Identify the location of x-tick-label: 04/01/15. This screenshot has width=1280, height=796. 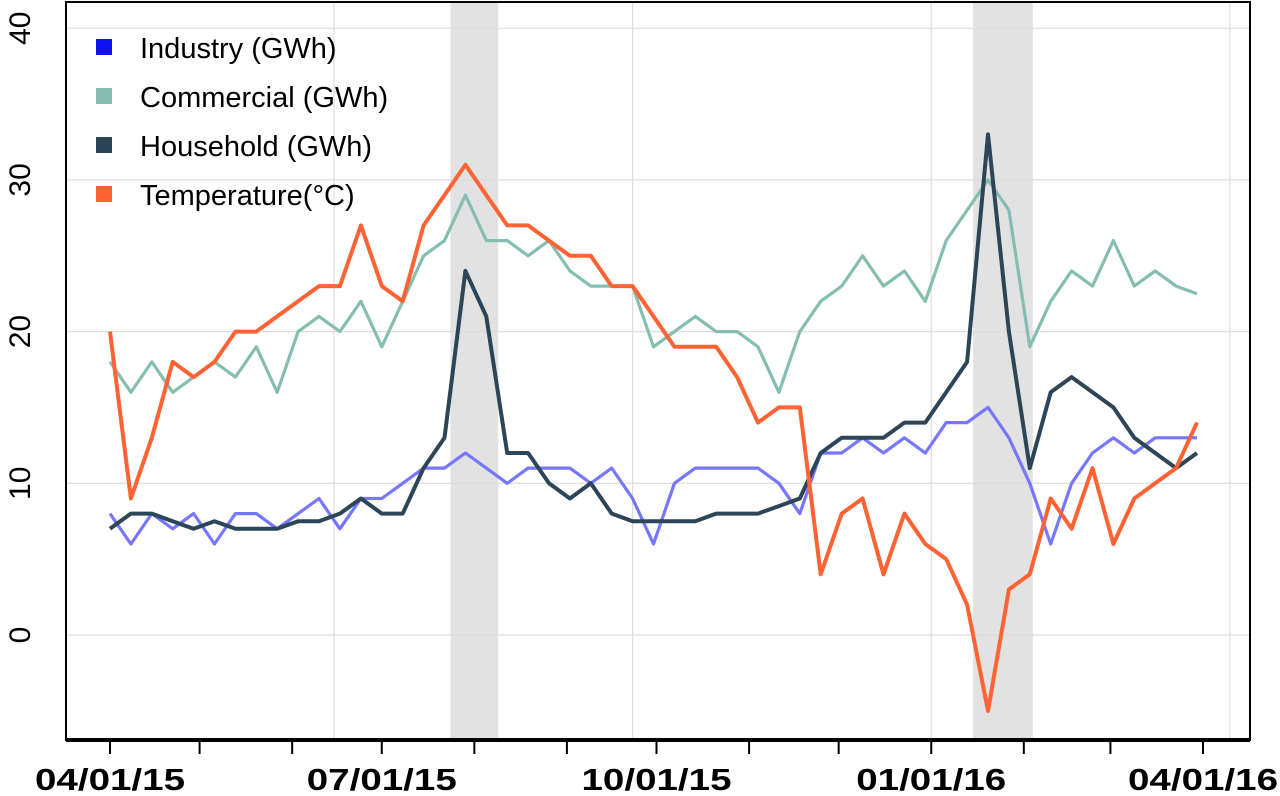
(110, 779).